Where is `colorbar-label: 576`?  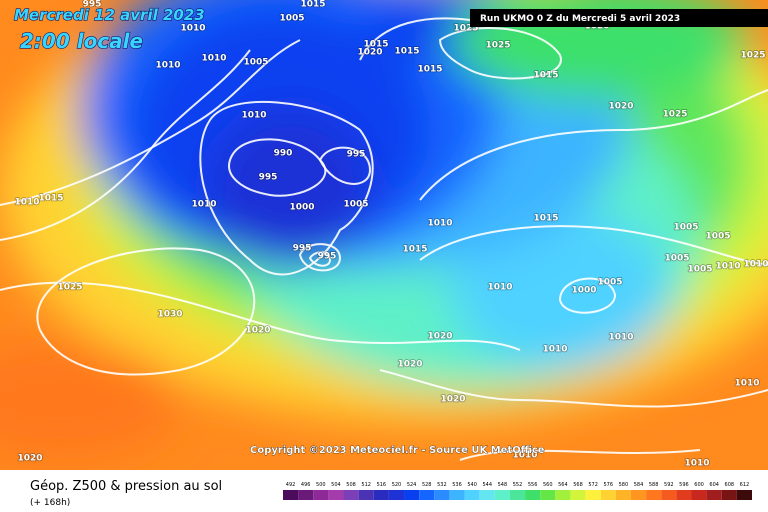
colorbar-label: 576 is located at coordinates (609, 485).